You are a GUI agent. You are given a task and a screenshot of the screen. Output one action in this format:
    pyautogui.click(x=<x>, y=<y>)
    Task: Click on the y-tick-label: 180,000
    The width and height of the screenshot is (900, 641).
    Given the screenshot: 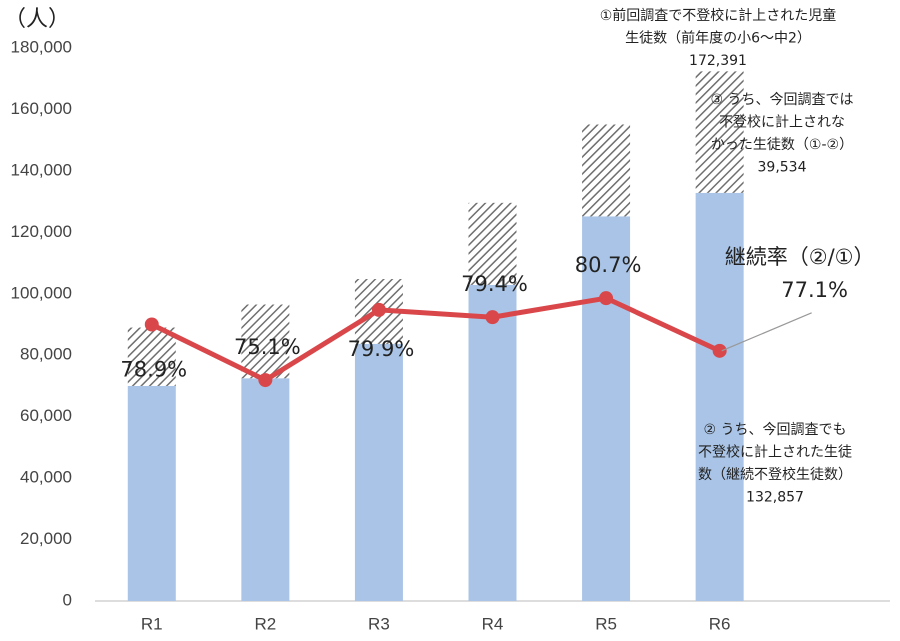 What is the action you would take?
    pyautogui.click(x=41, y=46)
    